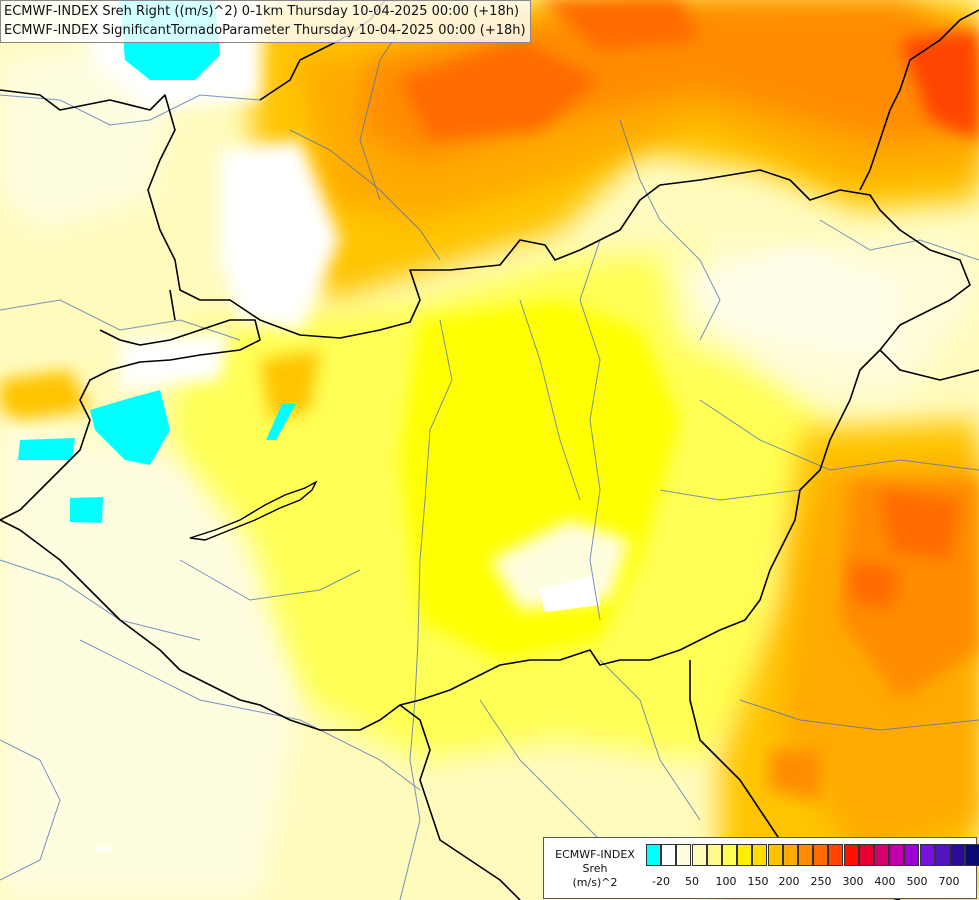 This screenshot has height=900, width=979. I want to click on legend-tick-label: 500, so click(917, 881).